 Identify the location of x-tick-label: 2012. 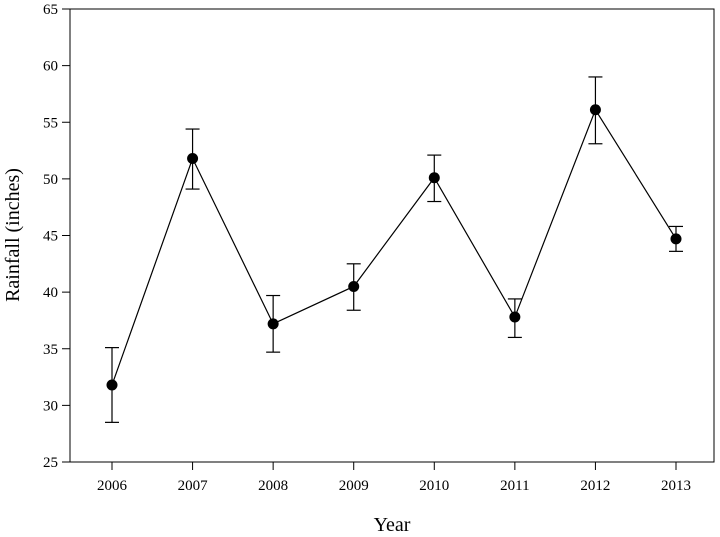
(595, 486).